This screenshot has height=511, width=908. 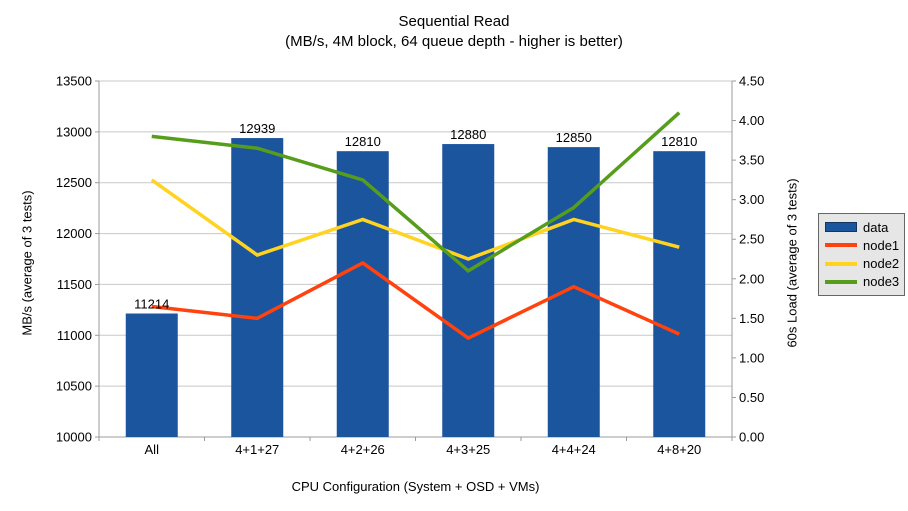 I want to click on legend-item-node1: node1, so click(x=862, y=245).